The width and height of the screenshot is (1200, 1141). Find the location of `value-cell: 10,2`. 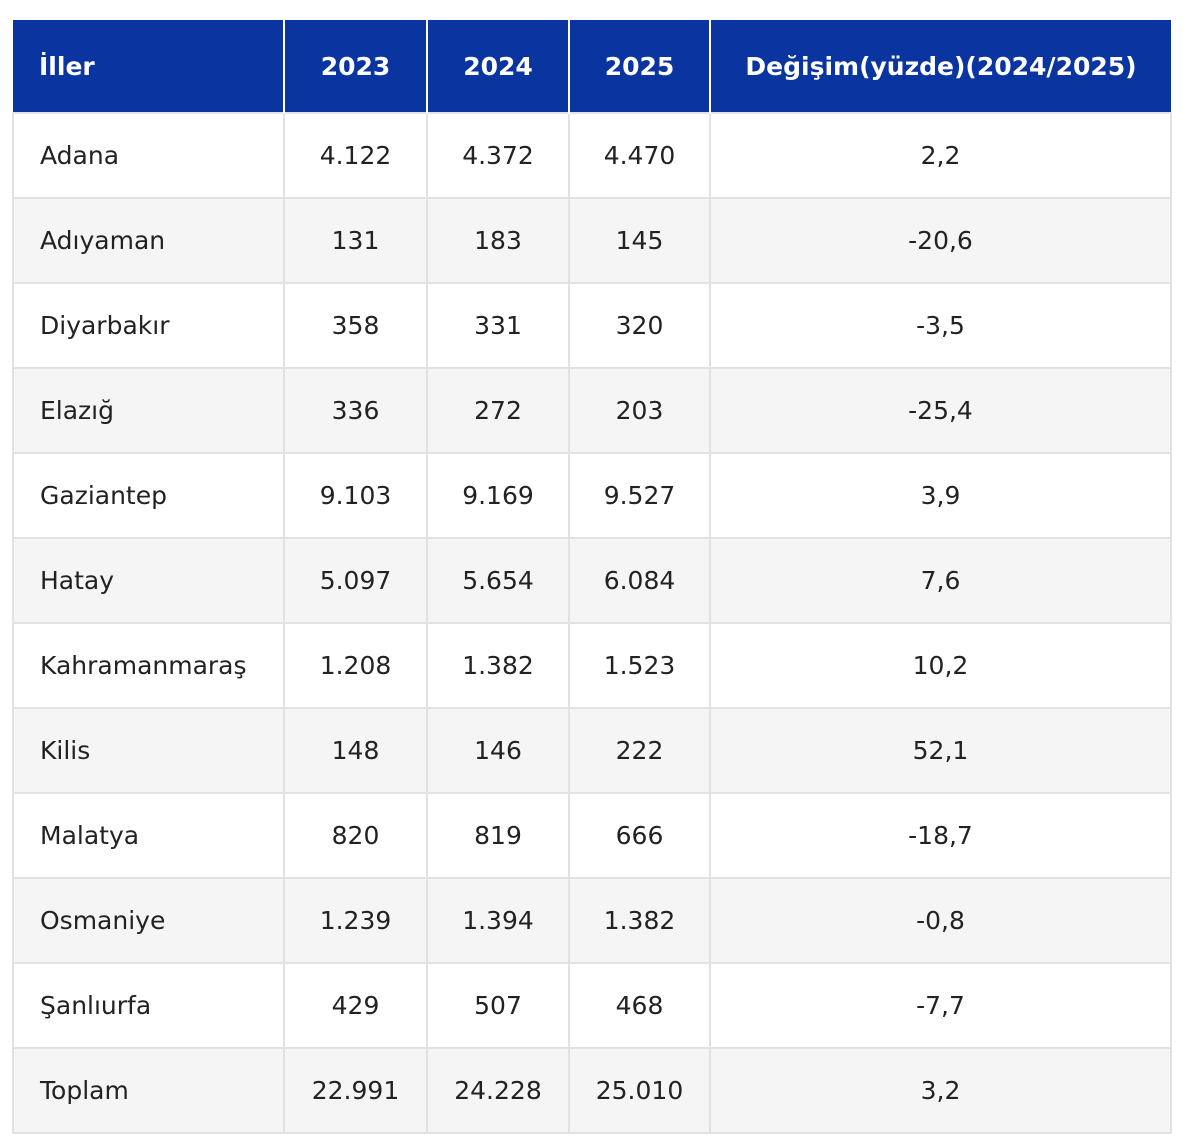

value-cell: 10,2 is located at coordinates (940, 665).